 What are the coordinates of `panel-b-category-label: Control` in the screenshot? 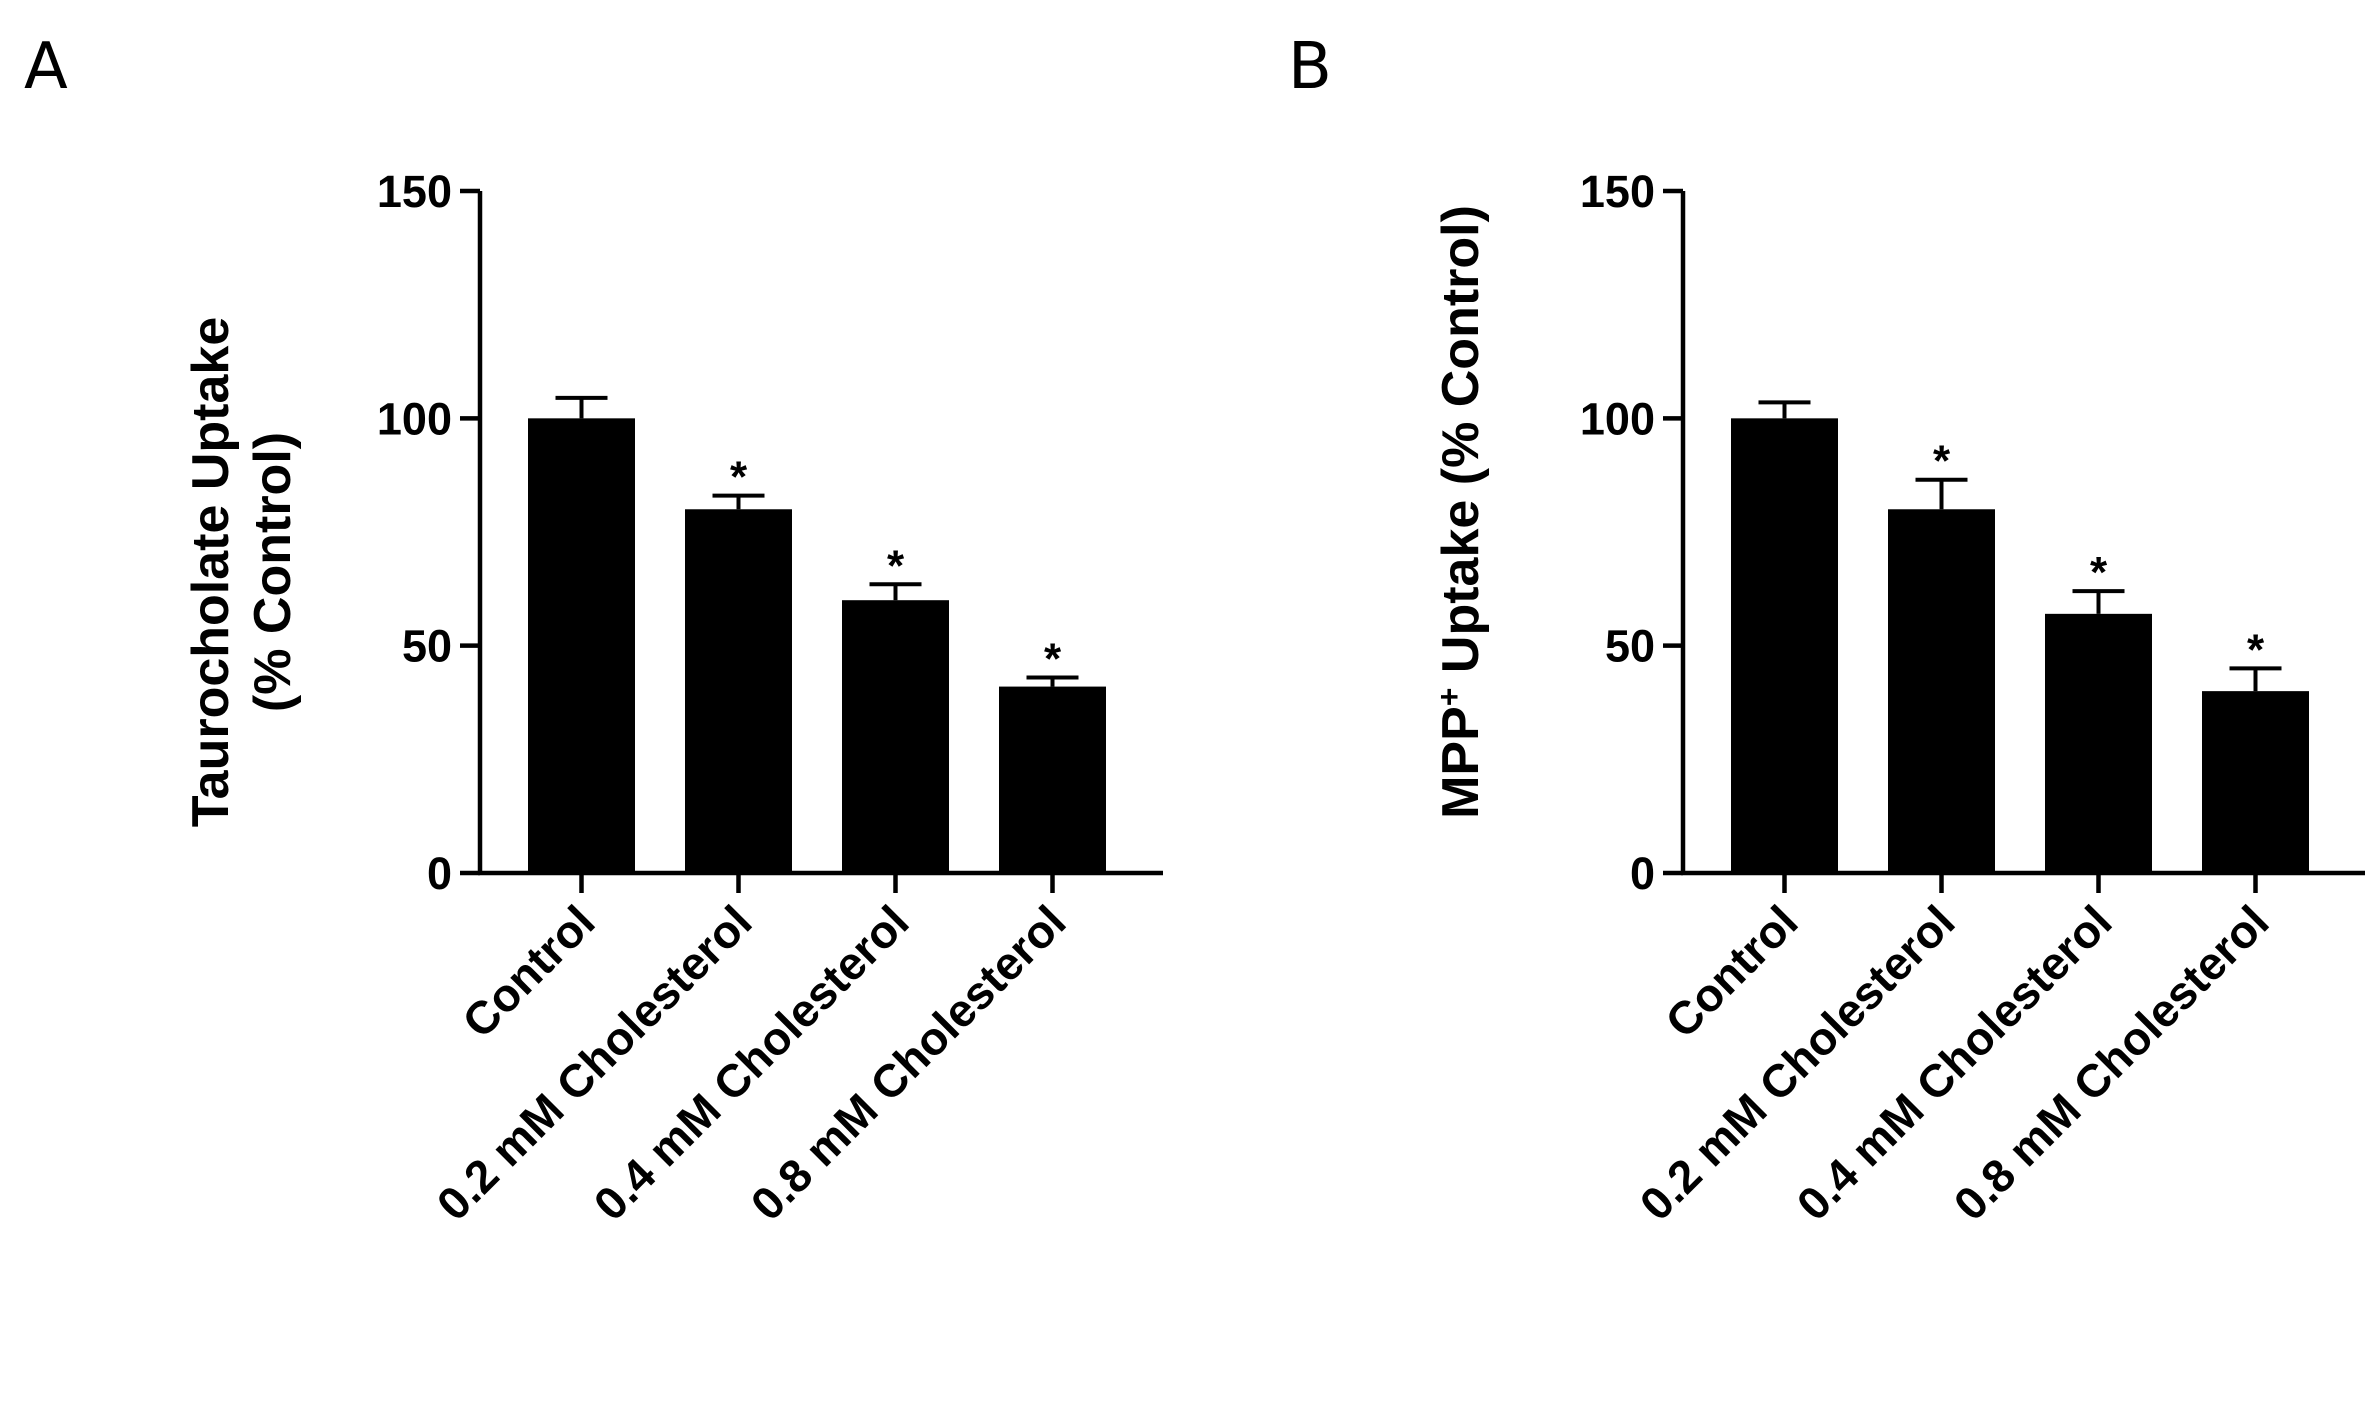 It's located at (1731, 971).